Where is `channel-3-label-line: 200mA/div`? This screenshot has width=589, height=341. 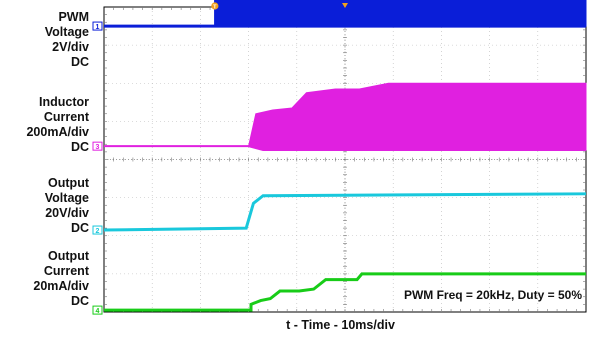 channel-3-label-line: 200mA/div is located at coordinates (57, 132).